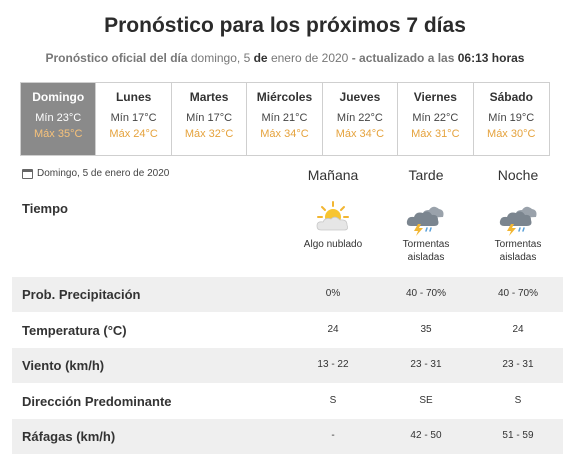  Describe the element at coordinates (133, 97) in the screenshot. I see `day-name: Lunes` at that location.